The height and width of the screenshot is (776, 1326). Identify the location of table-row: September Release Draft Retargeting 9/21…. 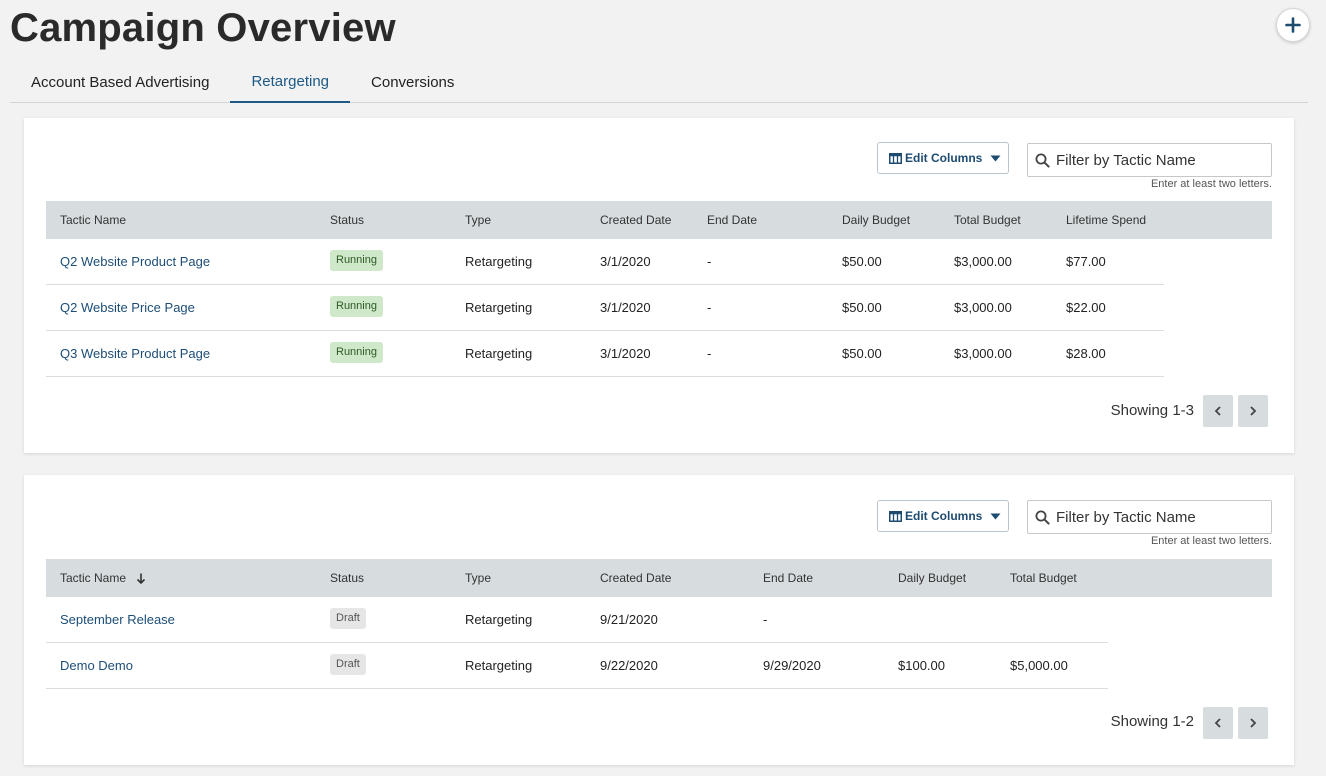
(577, 620).